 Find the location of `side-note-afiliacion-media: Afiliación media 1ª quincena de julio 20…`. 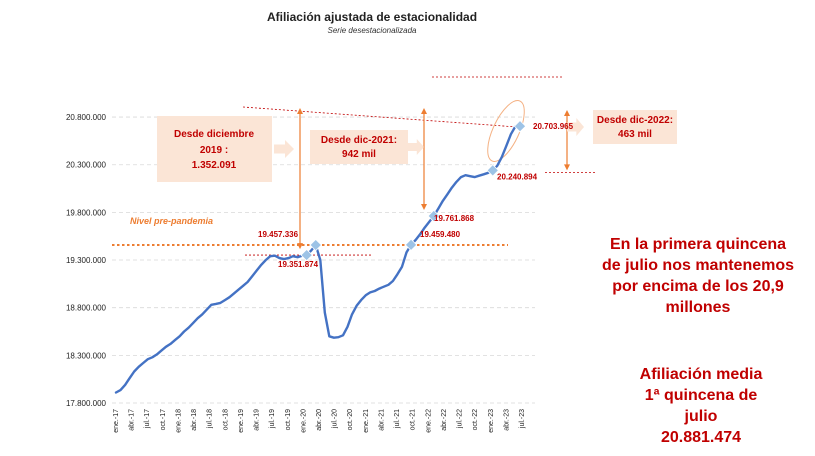

side-note-afiliacion-media: Afiliación media 1ª quincena de julio 20… is located at coordinates (701, 406).